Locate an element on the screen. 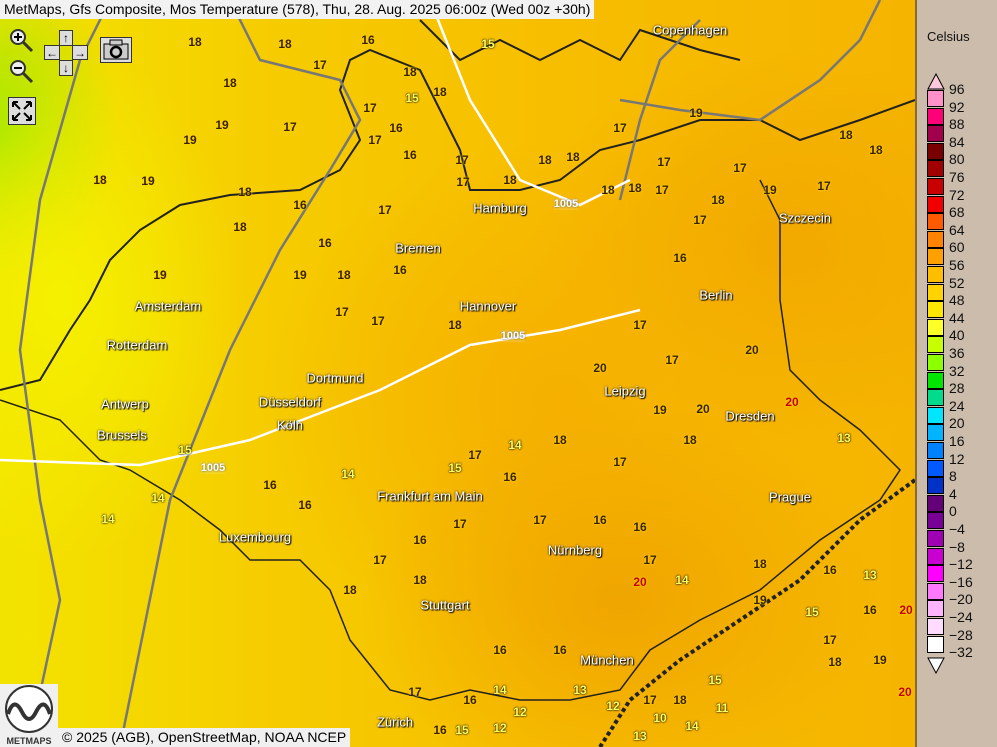  zoom-in-icon is located at coordinates (22, 41).